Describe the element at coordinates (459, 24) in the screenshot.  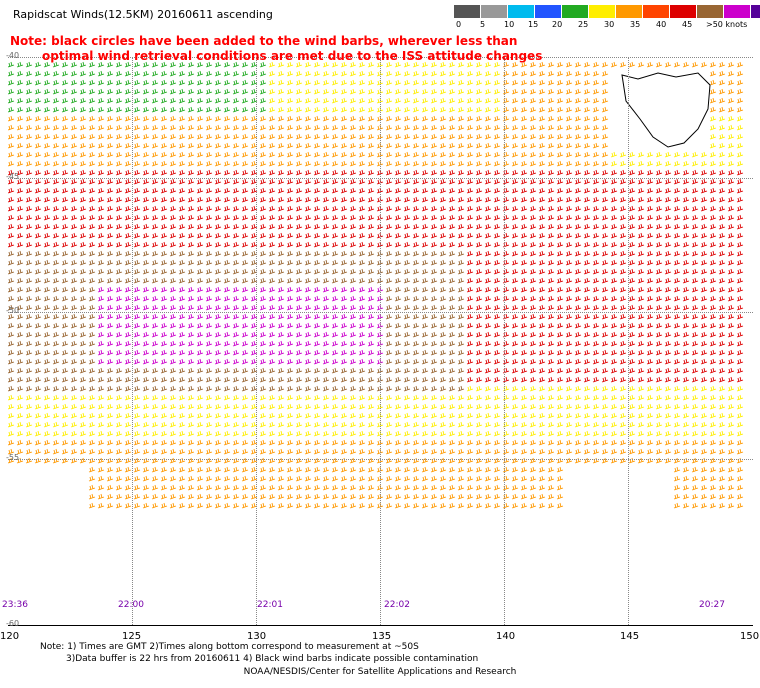
I see `legend-label: 0` at that location.